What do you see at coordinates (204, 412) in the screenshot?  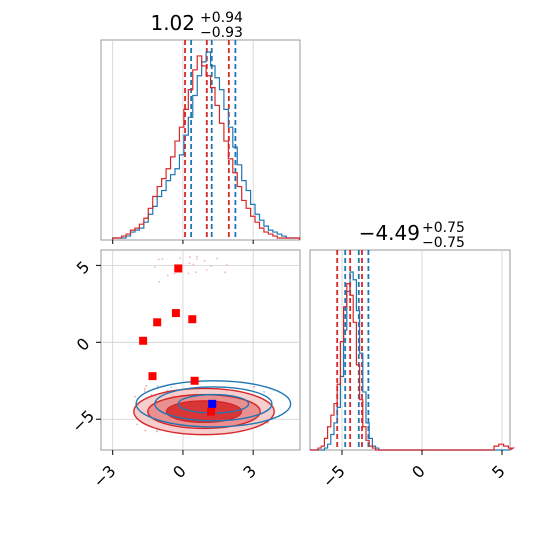 I see `contour-red` at bounding box center [204, 412].